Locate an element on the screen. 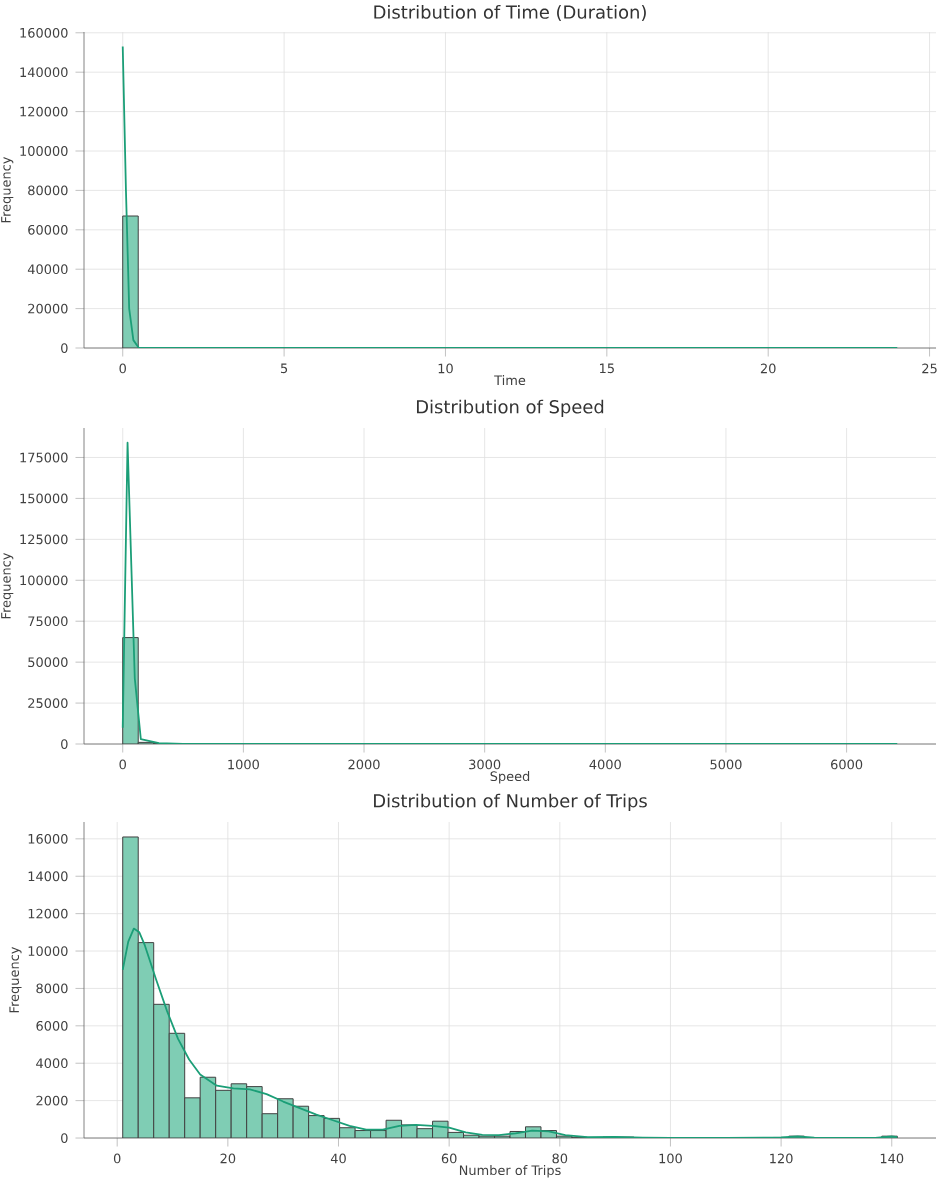 The width and height of the screenshot is (948, 1188). chart-title: Distribution of Speed is located at coordinates (510, 408).